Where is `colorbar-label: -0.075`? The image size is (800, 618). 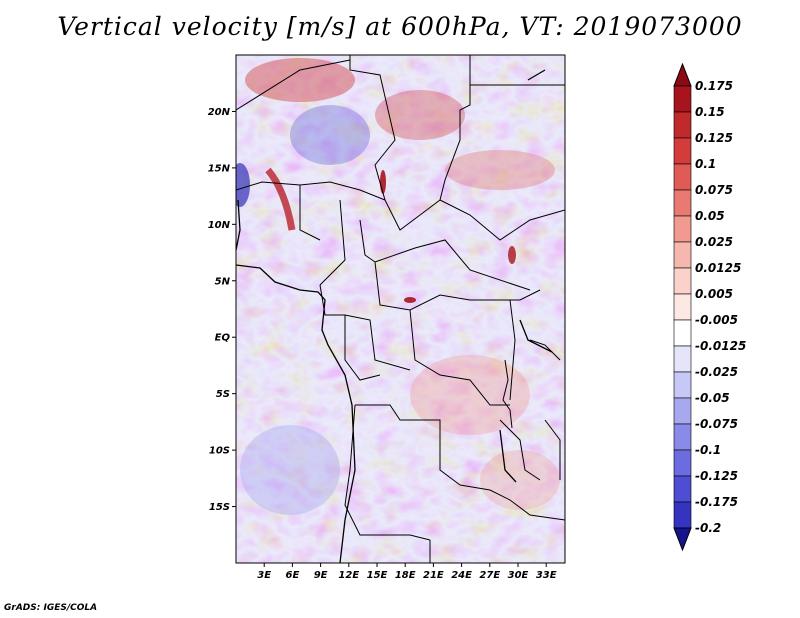
colorbar-label: -0.075 is located at coordinates (716, 424).